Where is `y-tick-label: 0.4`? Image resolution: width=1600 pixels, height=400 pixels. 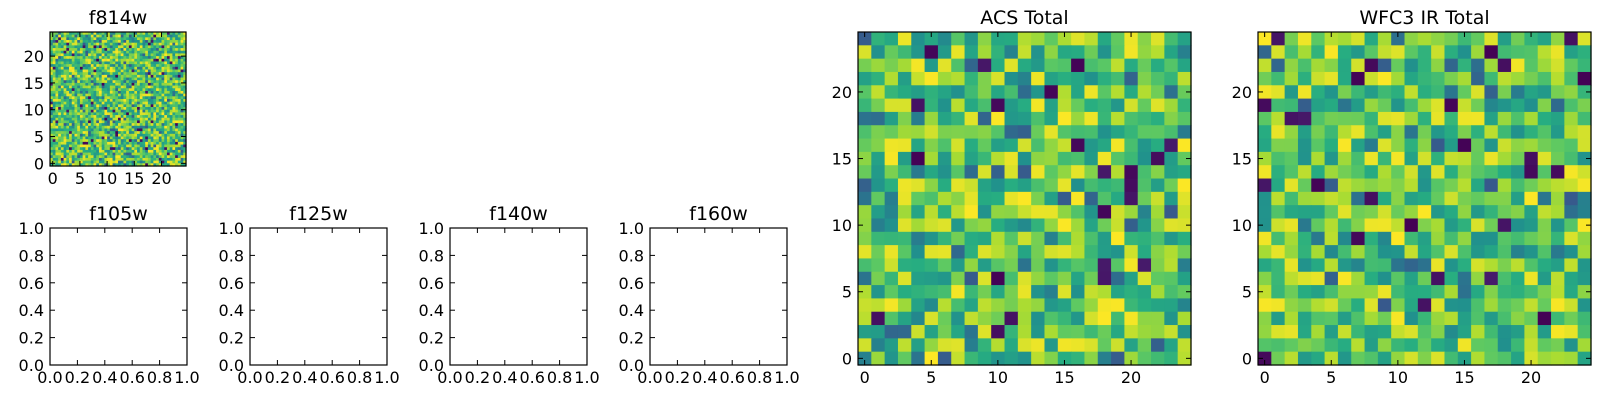
y-tick-label: 0.4 is located at coordinates (631, 310).